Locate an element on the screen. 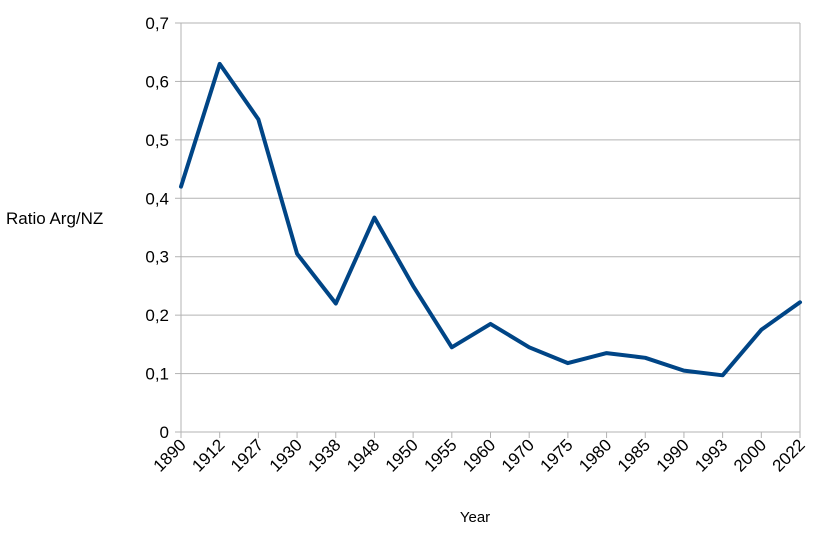  y-tick-label: 0,7 is located at coordinates (157, 23).